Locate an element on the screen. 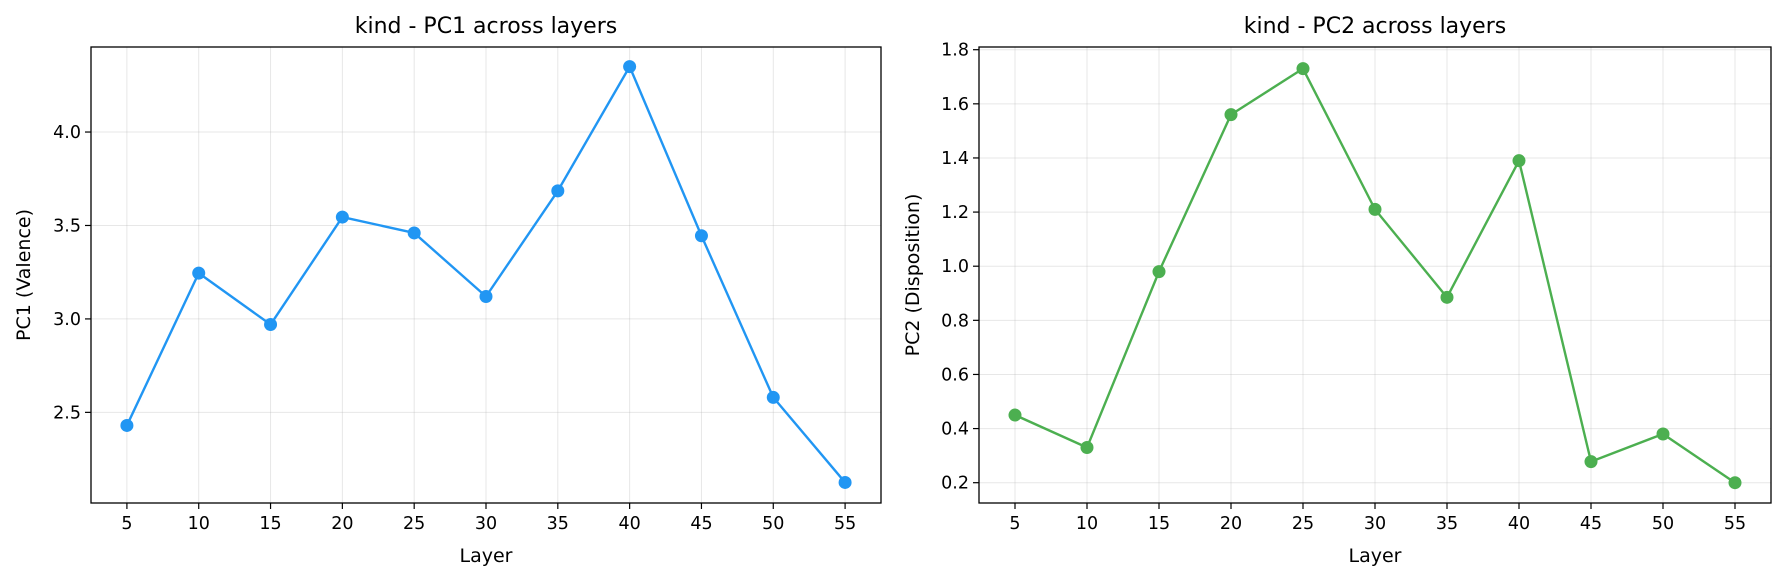 This screenshot has width=1784, height=581. y-axis-ticks: 0.2 0.4 0.6 0.8 1.0 1.2 1.4 1.6 1.8 is located at coordinates (960, 267).